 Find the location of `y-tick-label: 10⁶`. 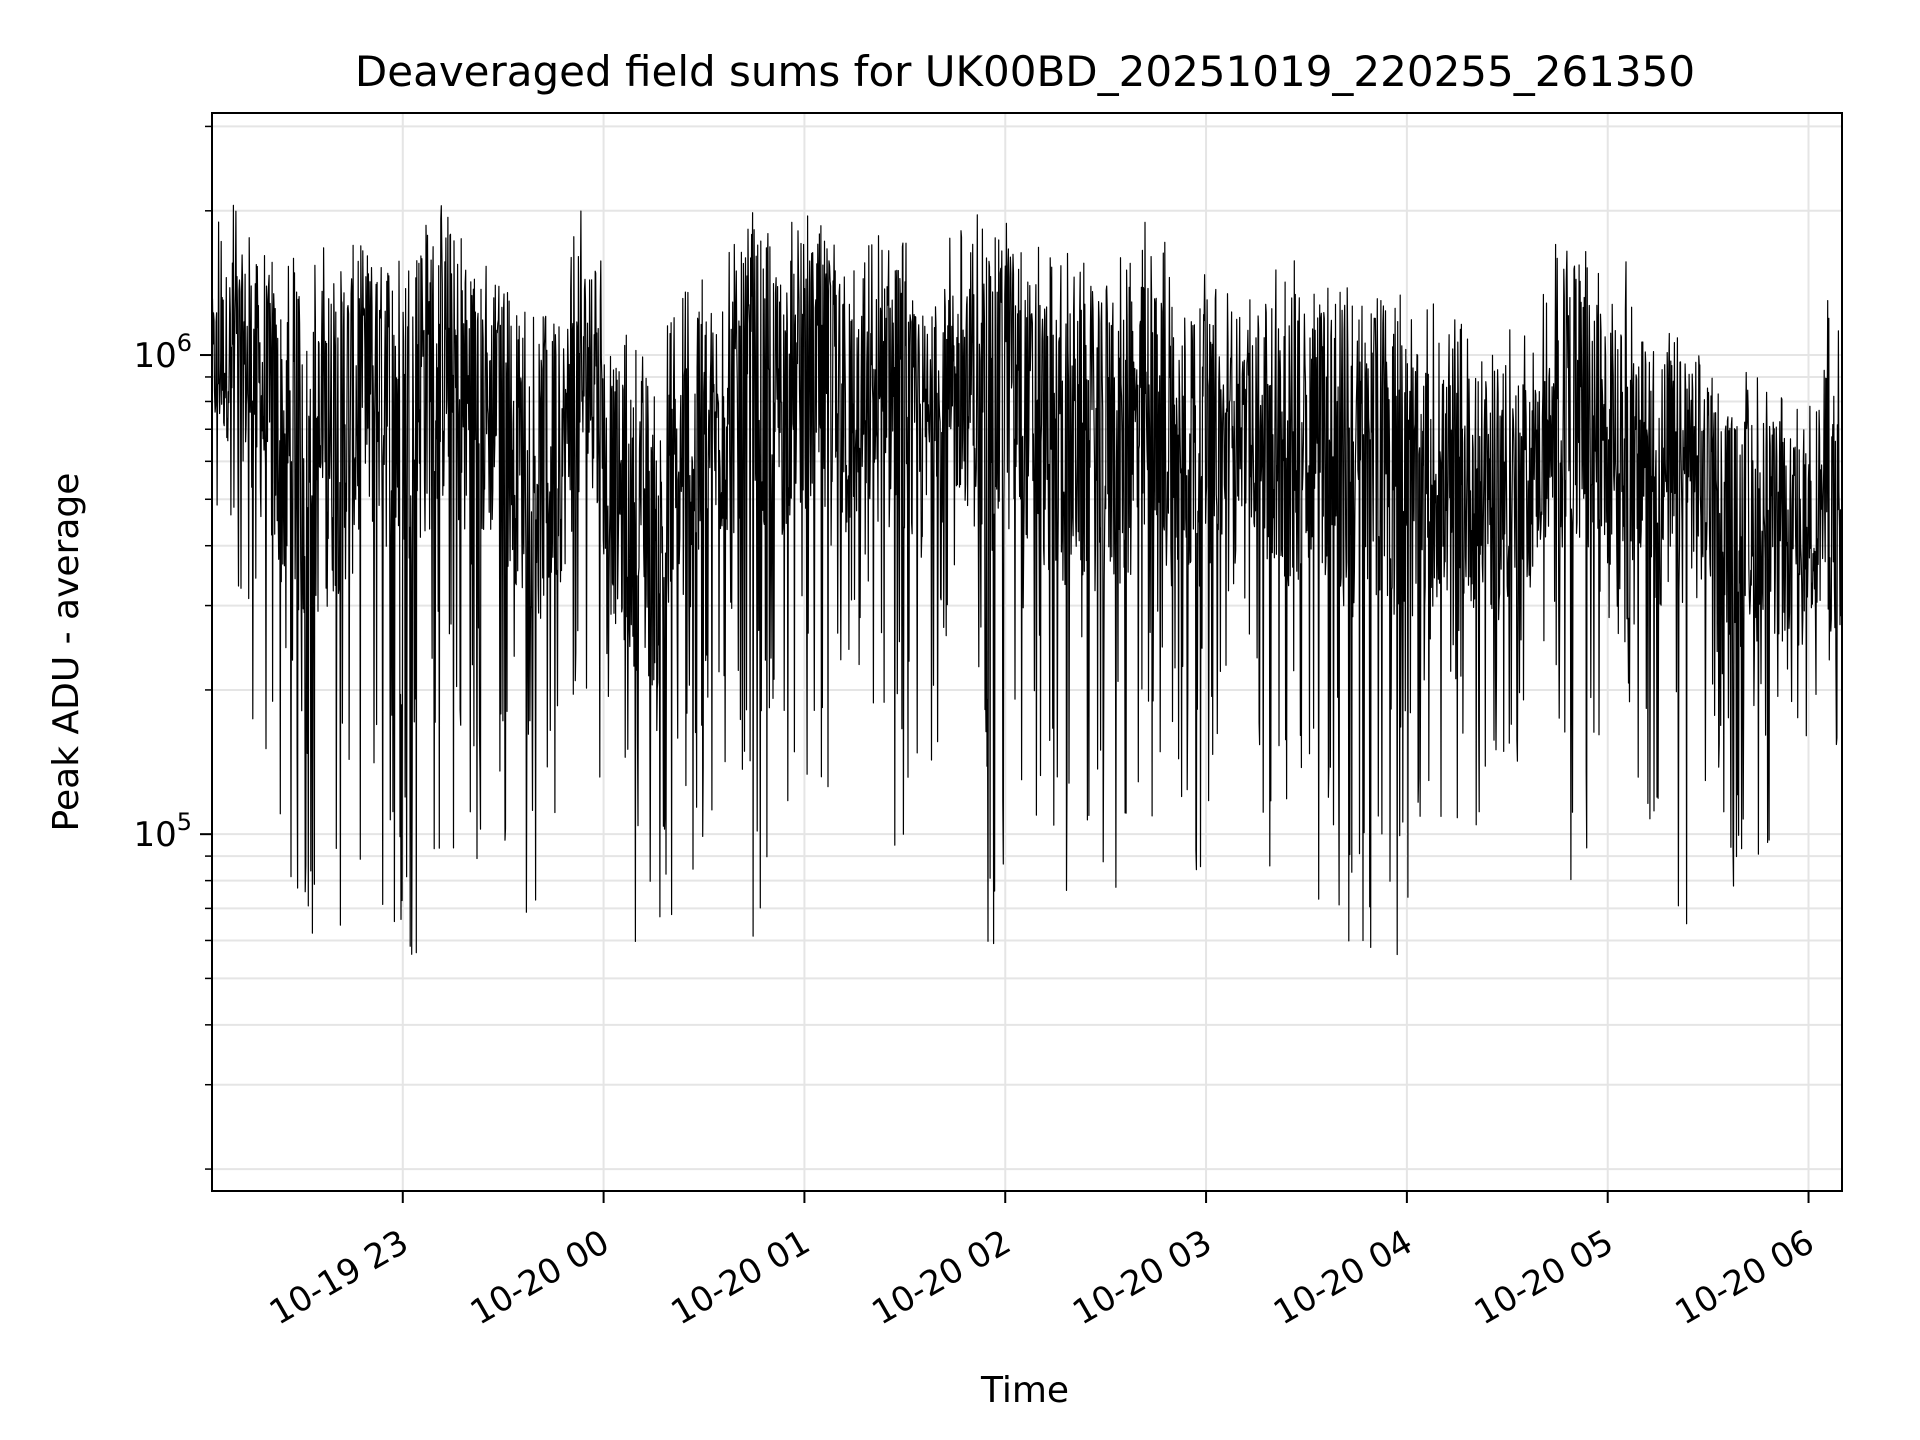

y-tick-label: 10⁶ is located at coordinates (162, 352).